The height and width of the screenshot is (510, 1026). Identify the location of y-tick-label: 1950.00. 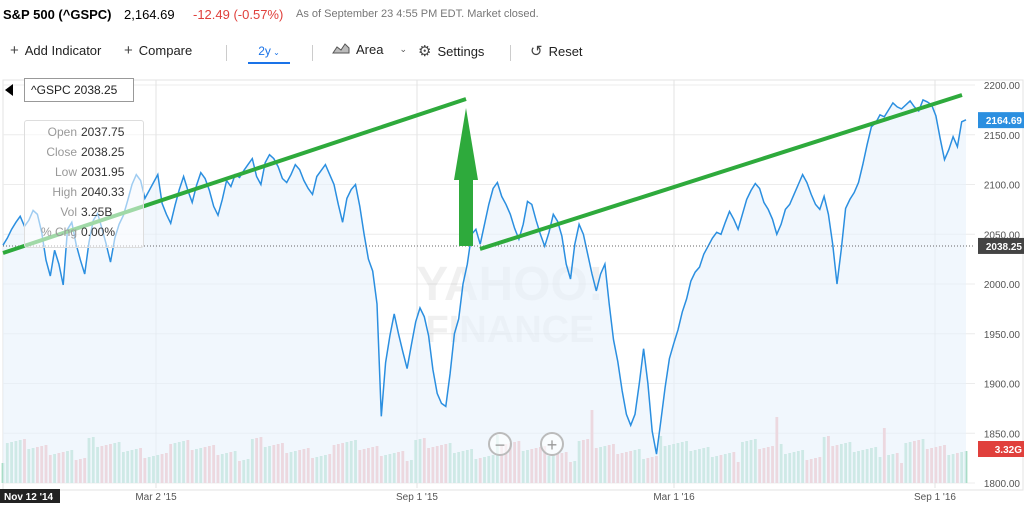
(1002, 335).